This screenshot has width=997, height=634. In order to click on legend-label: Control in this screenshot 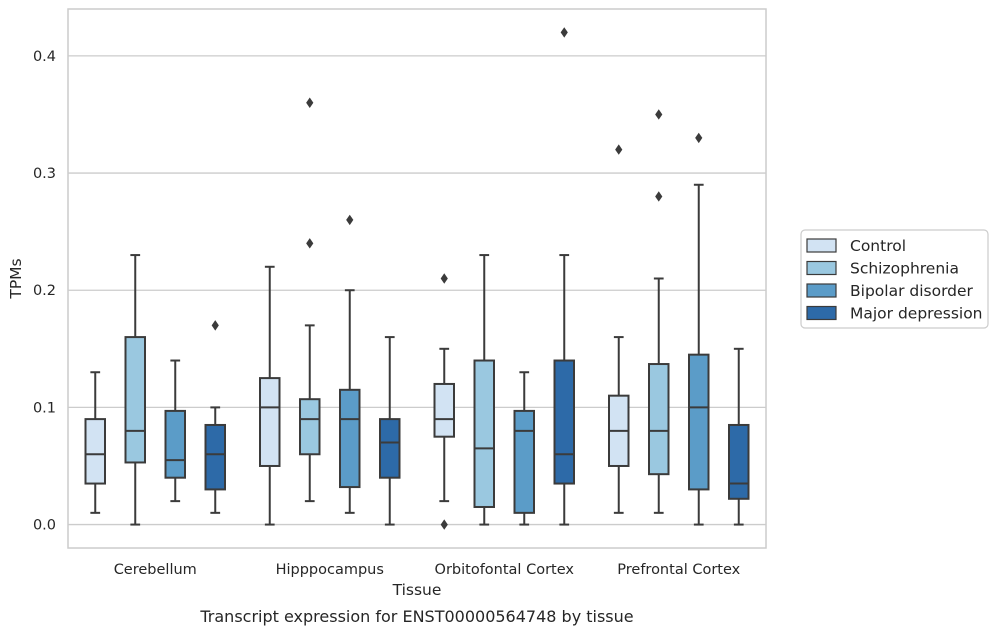, I will do `click(878, 246)`.